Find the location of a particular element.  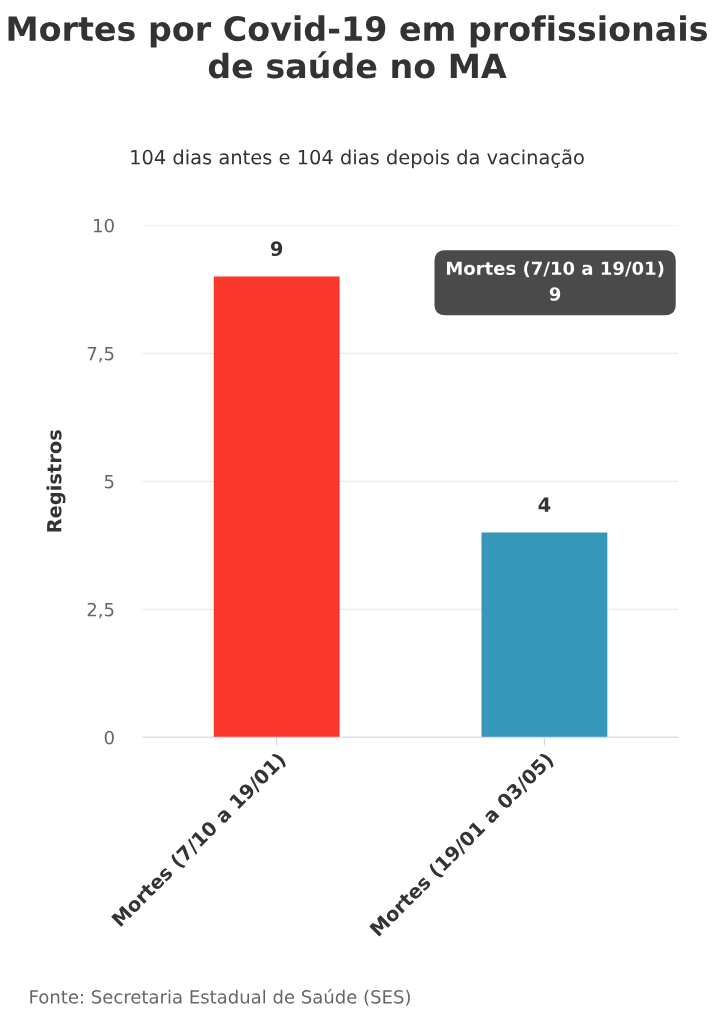

y-tick-label: 5 is located at coordinates (109, 481).